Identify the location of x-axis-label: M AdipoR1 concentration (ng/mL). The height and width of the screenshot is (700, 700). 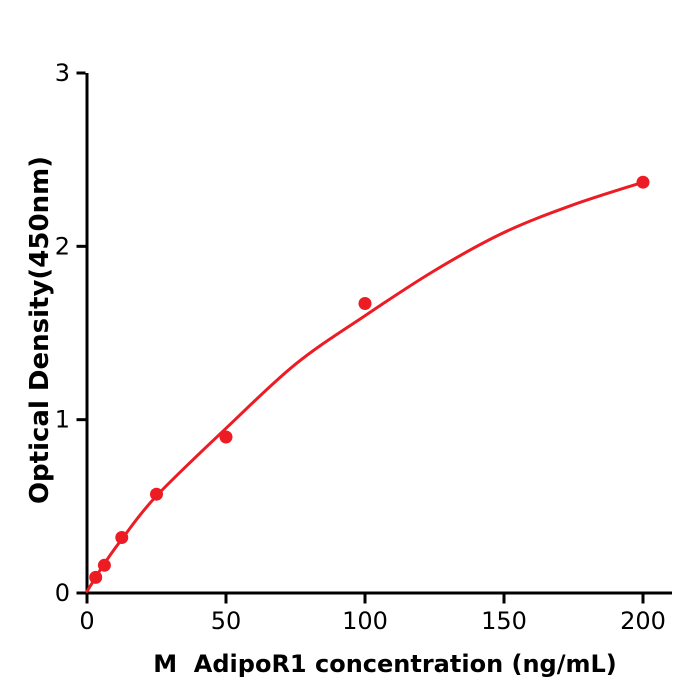
(385, 664).